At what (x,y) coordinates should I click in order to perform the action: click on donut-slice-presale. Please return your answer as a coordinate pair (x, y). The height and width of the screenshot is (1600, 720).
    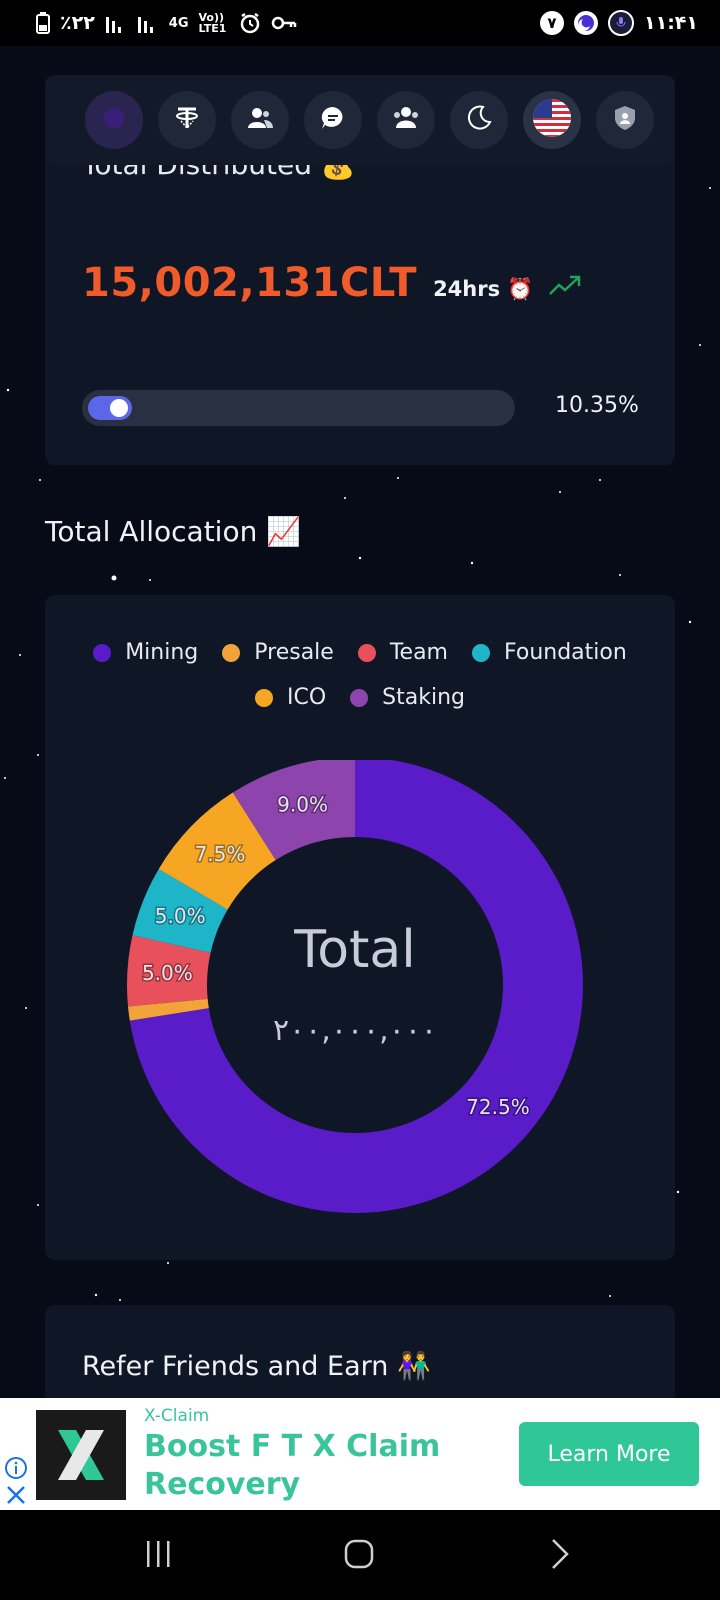
    Looking at the image, I should click on (168, 1009).